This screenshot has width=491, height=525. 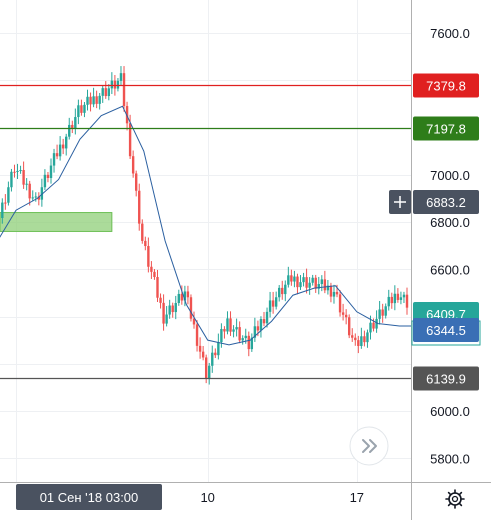 I want to click on y-tick-label: 6600.0, so click(x=450, y=269).